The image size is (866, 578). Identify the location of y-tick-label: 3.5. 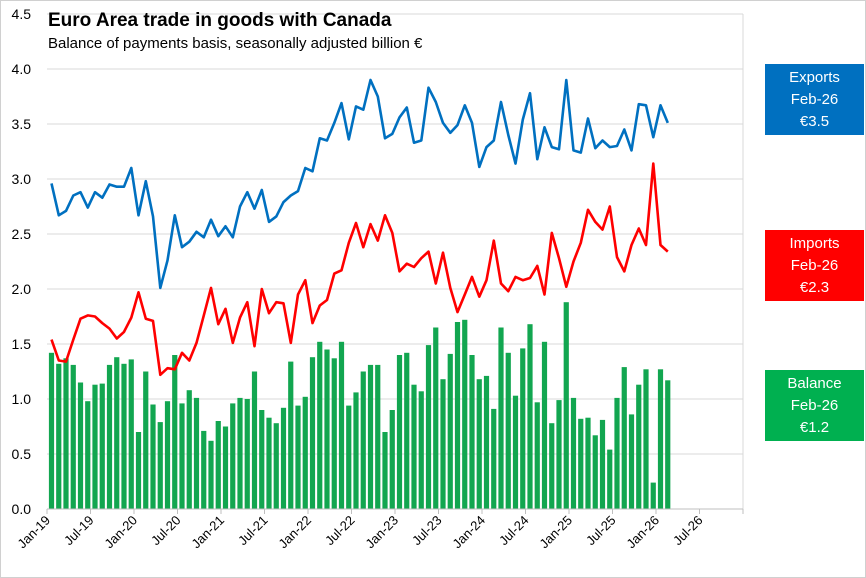
(22, 124).